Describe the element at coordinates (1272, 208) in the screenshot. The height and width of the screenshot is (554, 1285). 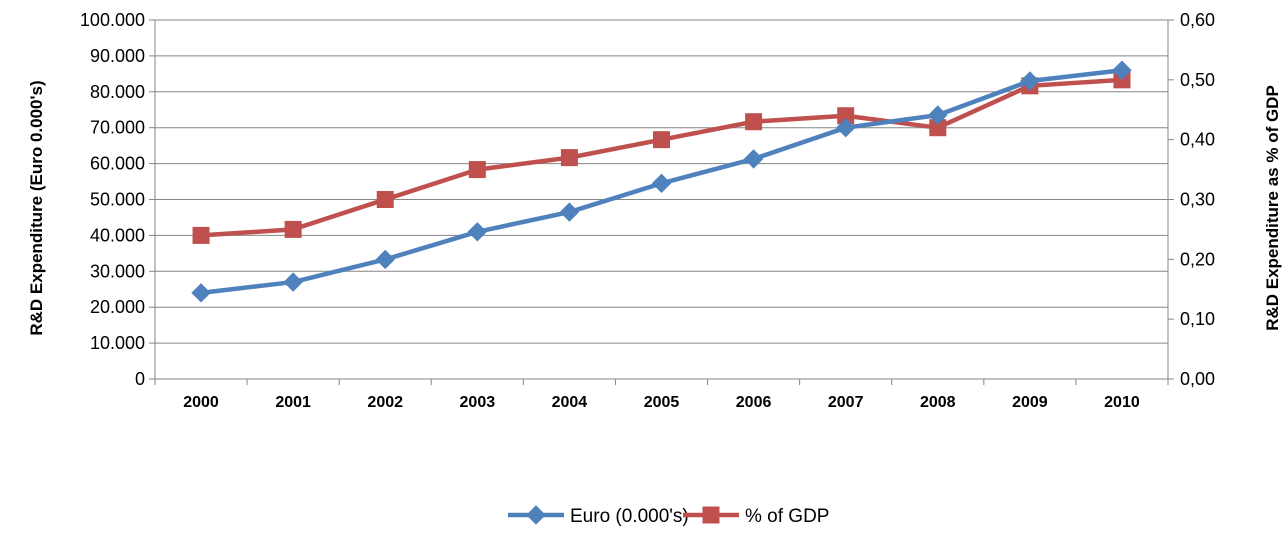
I see `right-axis-title: R&D Expenditure as % of GDP` at that location.